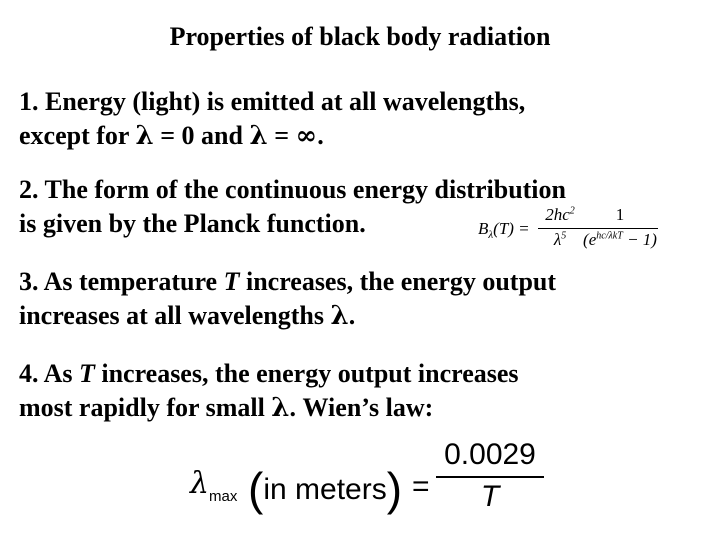 The image size is (720, 540). I want to click on item-1-text: ., so click(320, 135).